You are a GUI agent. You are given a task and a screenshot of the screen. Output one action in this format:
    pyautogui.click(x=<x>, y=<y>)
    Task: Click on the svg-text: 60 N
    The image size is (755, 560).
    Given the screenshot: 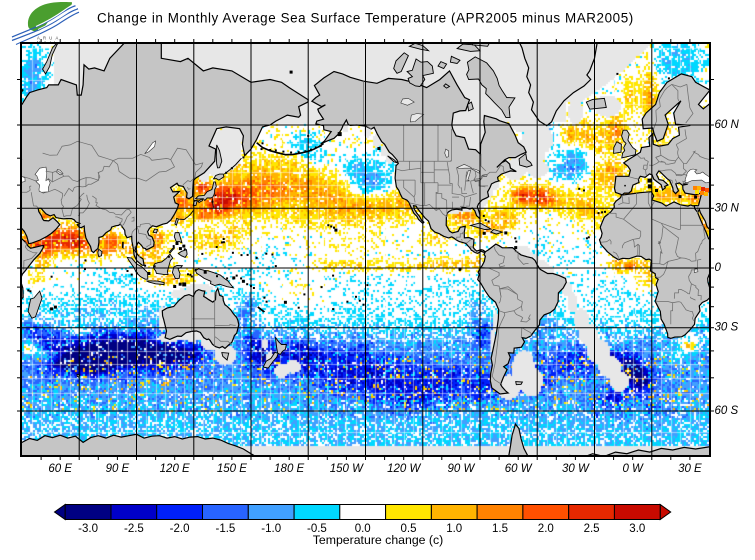 What is the action you would take?
    pyautogui.click(x=727, y=125)
    